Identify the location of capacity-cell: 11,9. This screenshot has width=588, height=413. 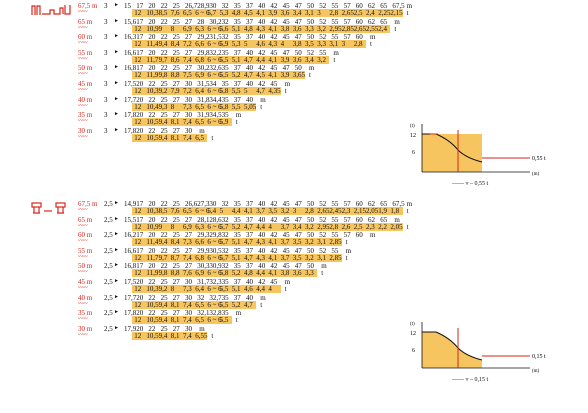
(152, 273).